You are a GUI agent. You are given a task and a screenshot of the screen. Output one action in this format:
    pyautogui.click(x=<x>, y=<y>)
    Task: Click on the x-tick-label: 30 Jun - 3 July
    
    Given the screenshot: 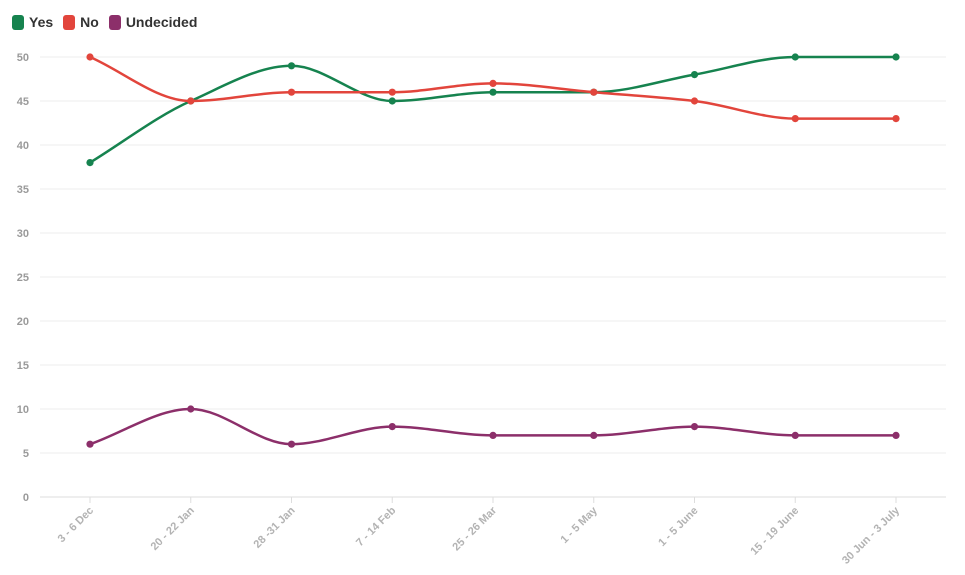 What is the action you would take?
    pyautogui.click(x=871, y=535)
    